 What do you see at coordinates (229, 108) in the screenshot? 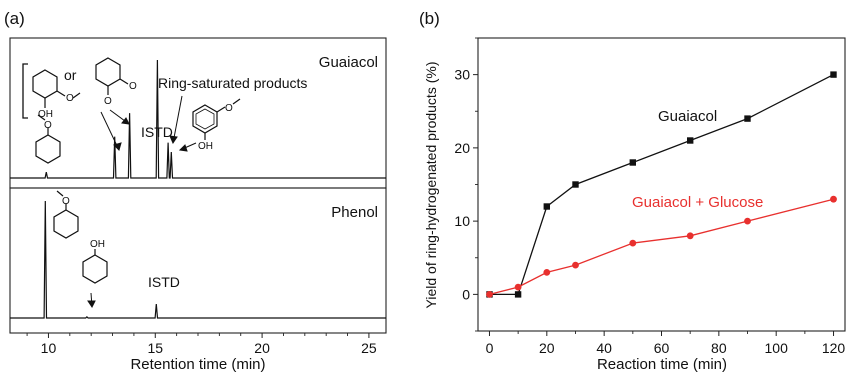
I see `structure-o-label-4: O` at bounding box center [229, 108].